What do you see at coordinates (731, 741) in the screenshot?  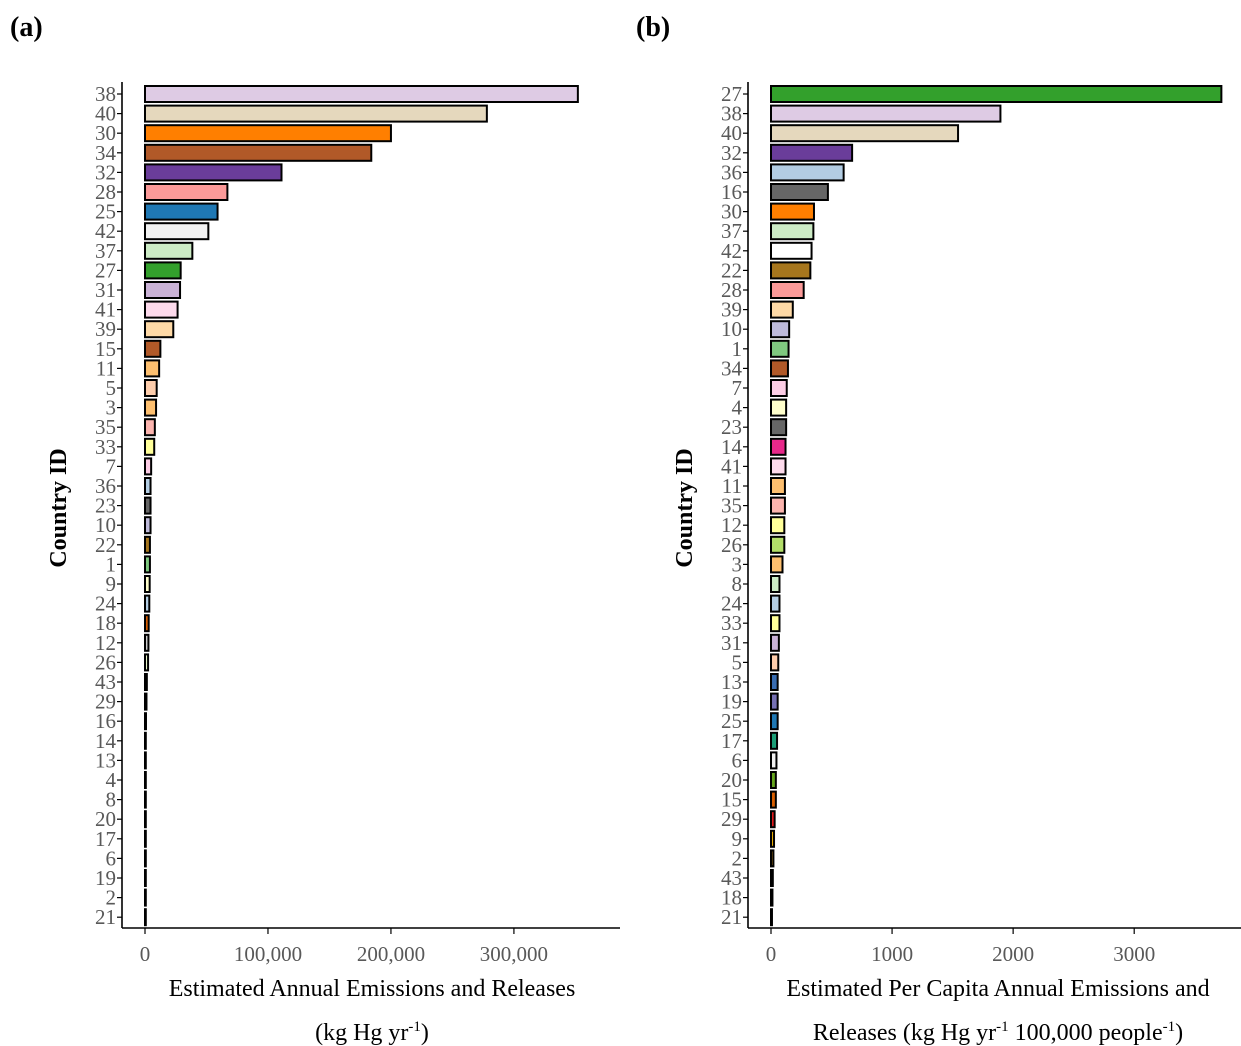 I see `y-tick-label: 17` at bounding box center [731, 741].